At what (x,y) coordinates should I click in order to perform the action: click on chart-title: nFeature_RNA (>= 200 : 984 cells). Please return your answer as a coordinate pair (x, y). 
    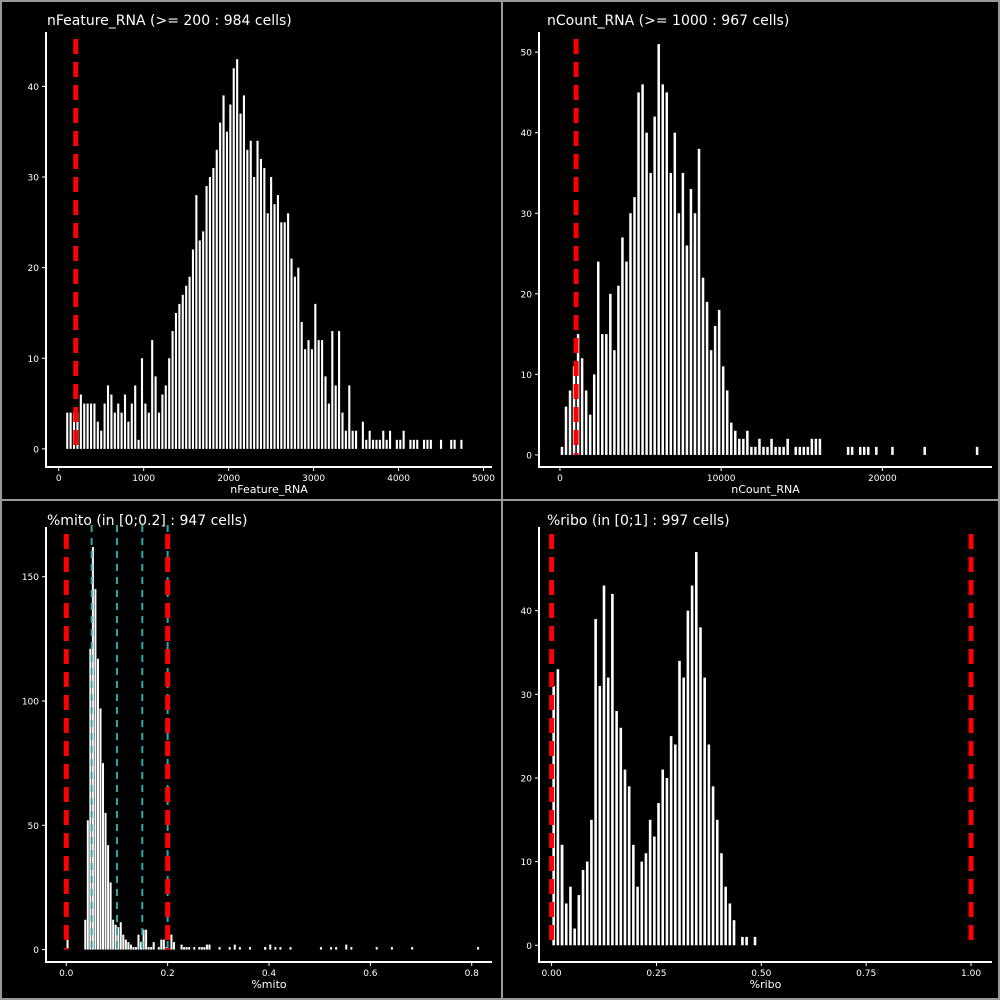
    Looking at the image, I should click on (169, 21).